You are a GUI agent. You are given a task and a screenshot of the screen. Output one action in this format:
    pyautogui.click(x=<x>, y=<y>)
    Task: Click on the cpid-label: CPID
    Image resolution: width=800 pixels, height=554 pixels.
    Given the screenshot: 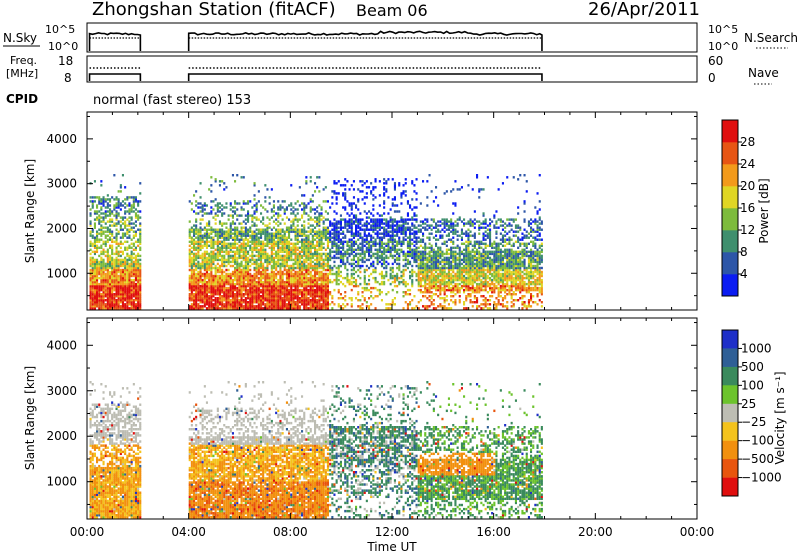 What is the action you would take?
    pyautogui.click(x=22, y=99)
    